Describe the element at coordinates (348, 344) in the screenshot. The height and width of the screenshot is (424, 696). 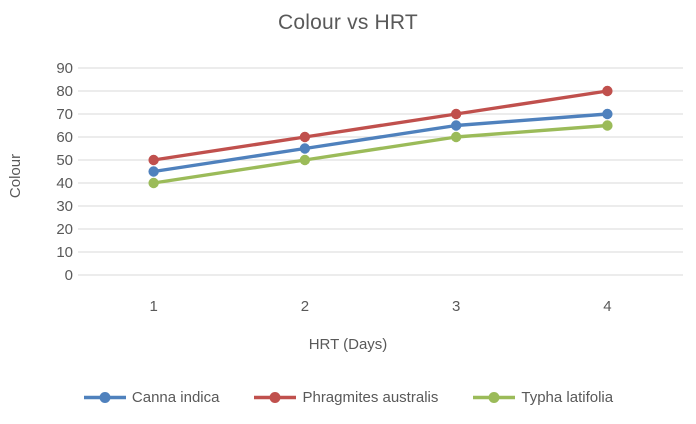
I see `x-axis-title: HRT (Days)` at that location.